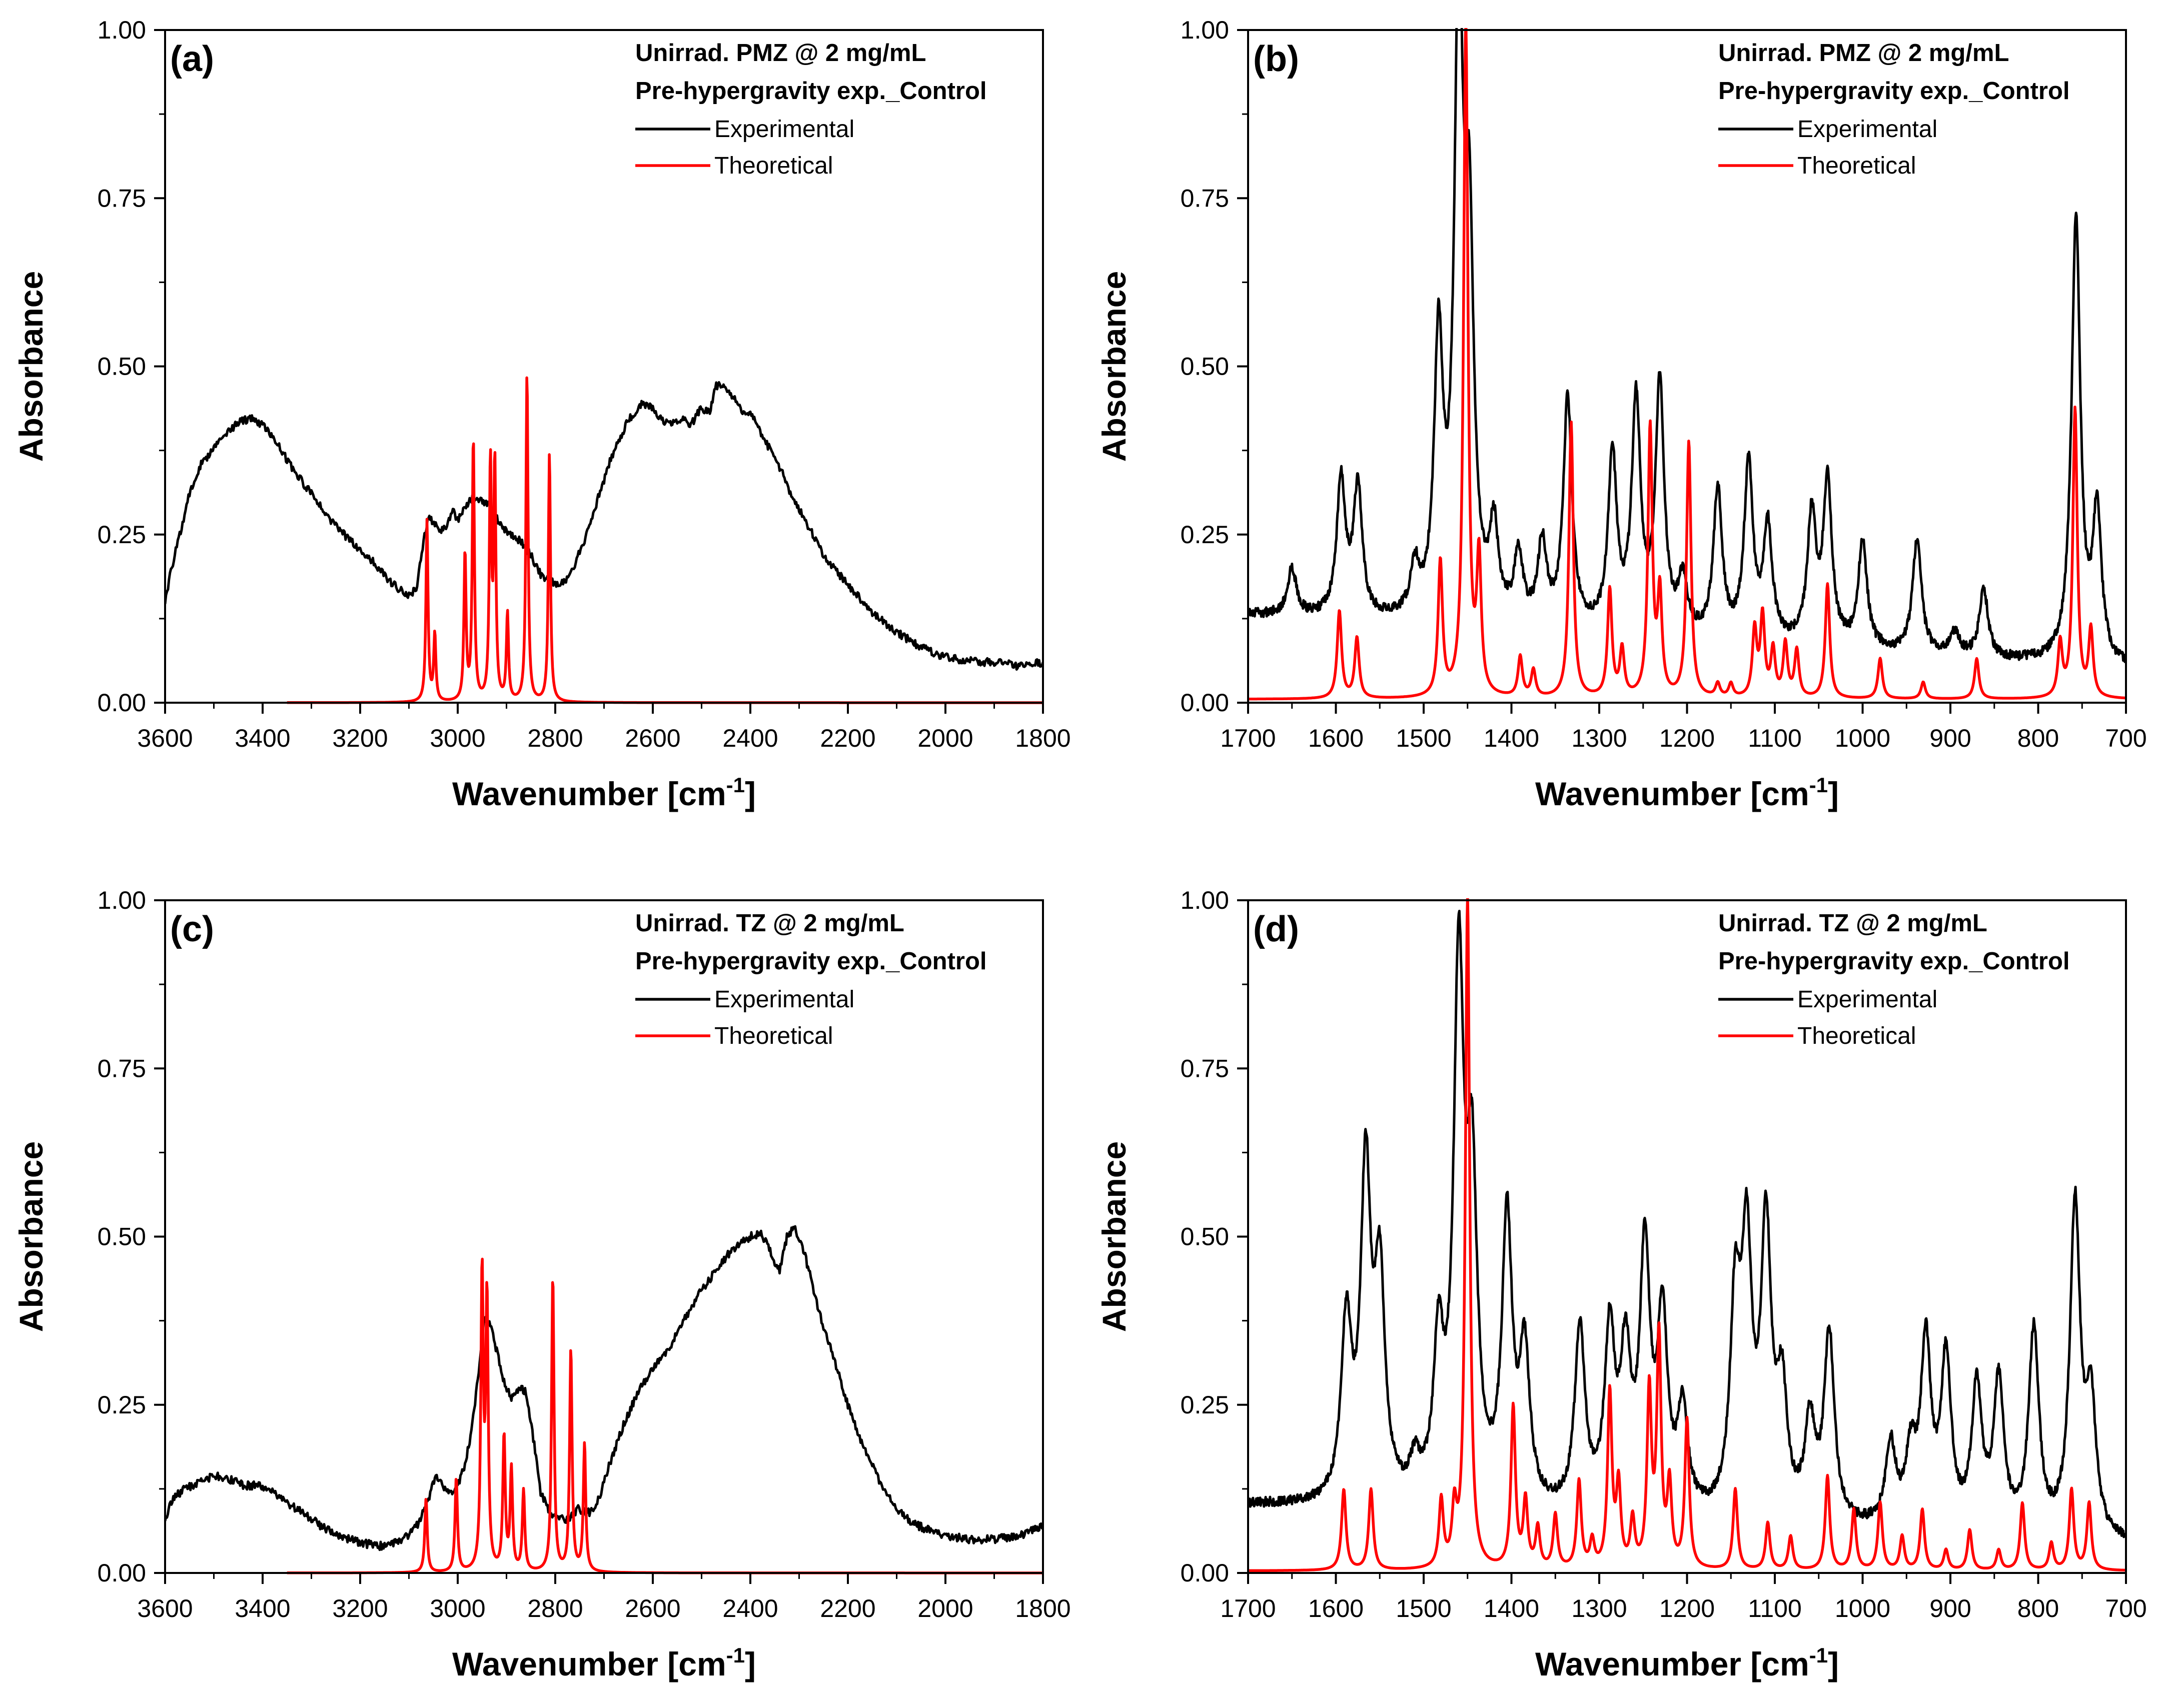 This screenshot has height=1708, width=2164. What do you see at coordinates (192, 929) in the screenshot?
I see `panel-label: (c)` at bounding box center [192, 929].